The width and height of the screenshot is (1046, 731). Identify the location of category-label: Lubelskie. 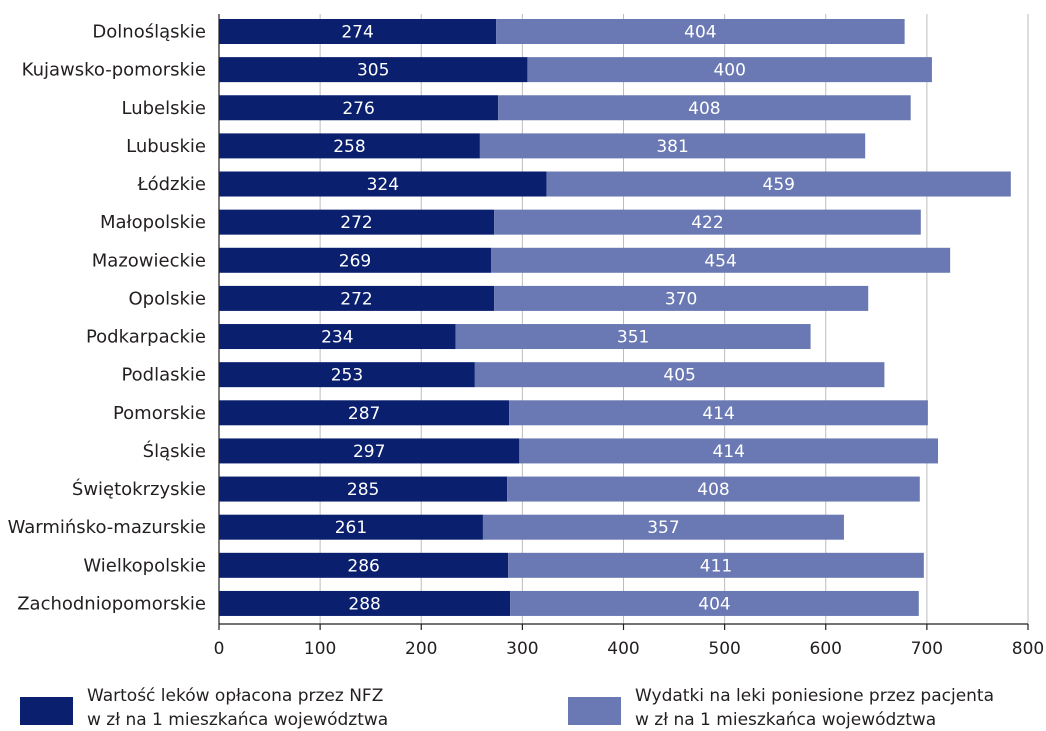
(164, 108).